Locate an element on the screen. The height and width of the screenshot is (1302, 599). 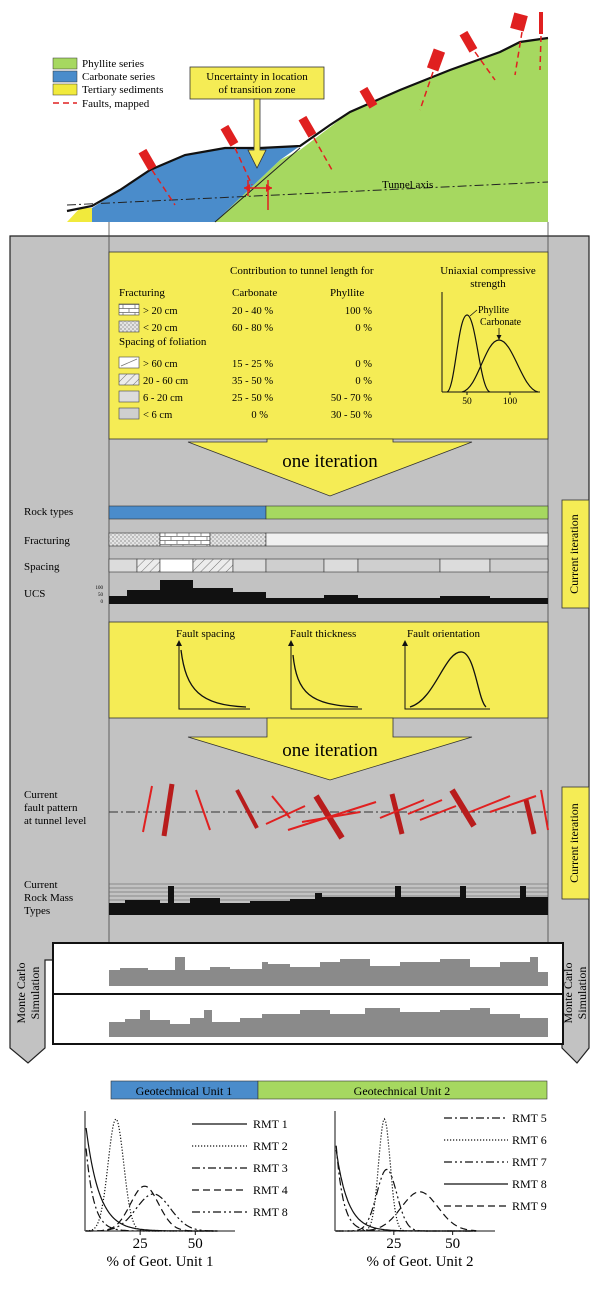
chart-x-axis-label: % of Geot. Unit 1 is located at coordinates (159, 1262).